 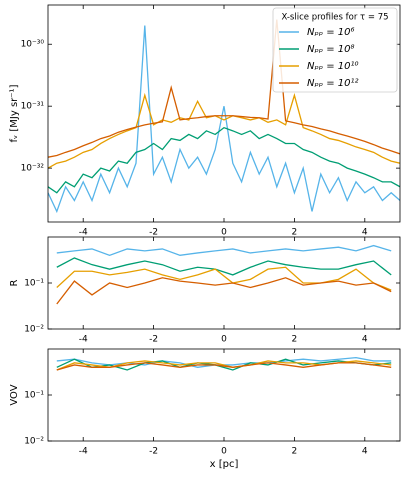 I want to click on legend-title: X-slice profiles for τ = 75, so click(x=334, y=18).